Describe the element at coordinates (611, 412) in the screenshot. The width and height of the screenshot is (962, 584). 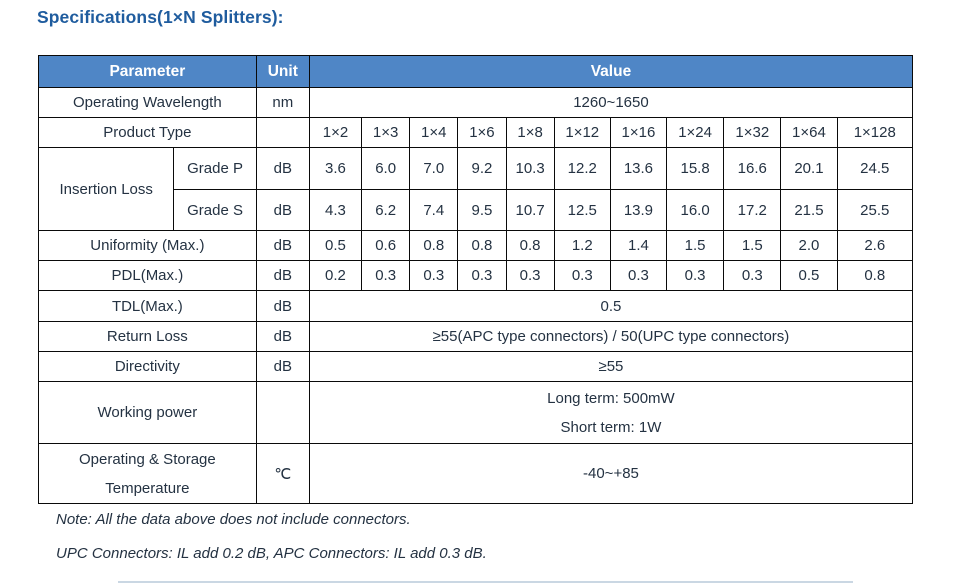
I see `value-cell: Long term: 500mW Short term: 1W` at that location.